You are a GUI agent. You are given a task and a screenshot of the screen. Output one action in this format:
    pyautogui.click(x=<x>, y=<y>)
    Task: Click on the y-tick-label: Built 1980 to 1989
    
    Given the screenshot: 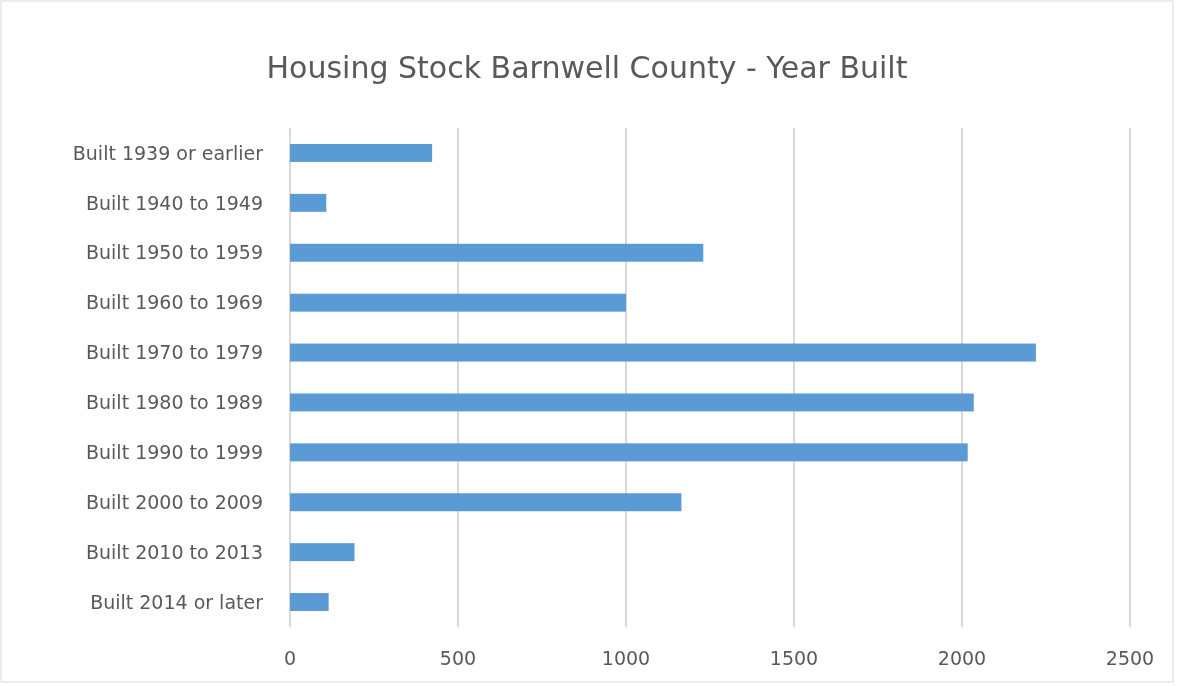 What is the action you would take?
    pyautogui.click(x=174, y=402)
    